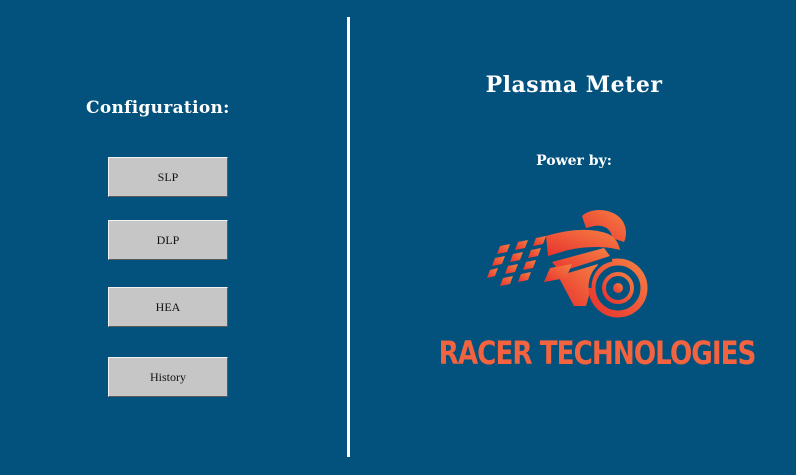 This screenshot has height=475, width=796. What do you see at coordinates (168, 240) in the screenshot?
I see `dlp-button: DLP` at bounding box center [168, 240].